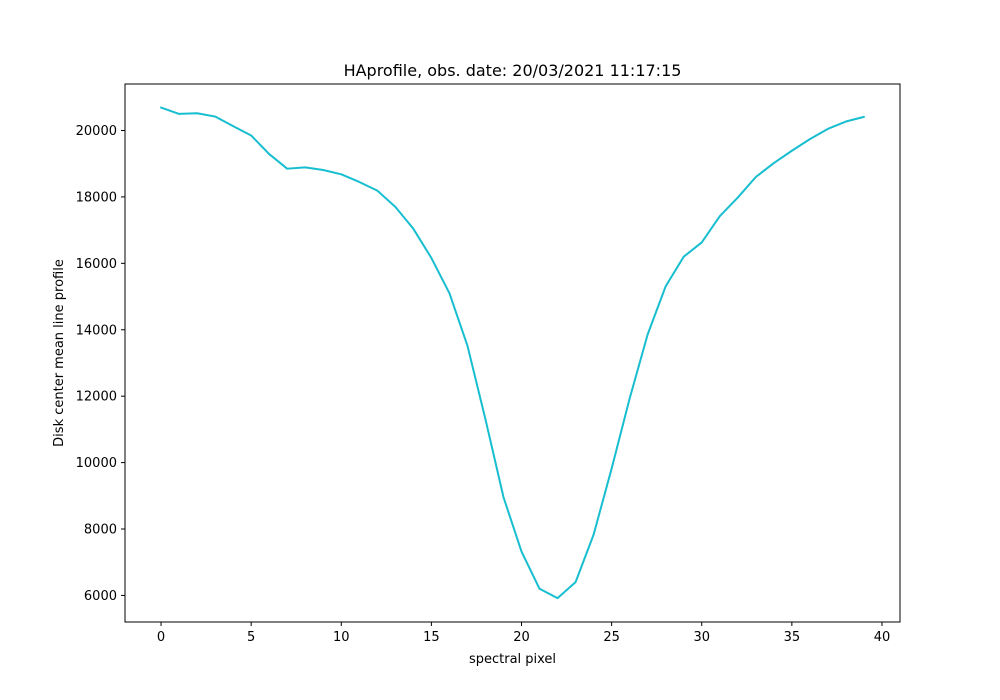 This screenshot has height=700, width=1000. What do you see at coordinates (161, 637) in the screenshot?
I see `x-tick-label: 0` at bounding box center [161, 637].